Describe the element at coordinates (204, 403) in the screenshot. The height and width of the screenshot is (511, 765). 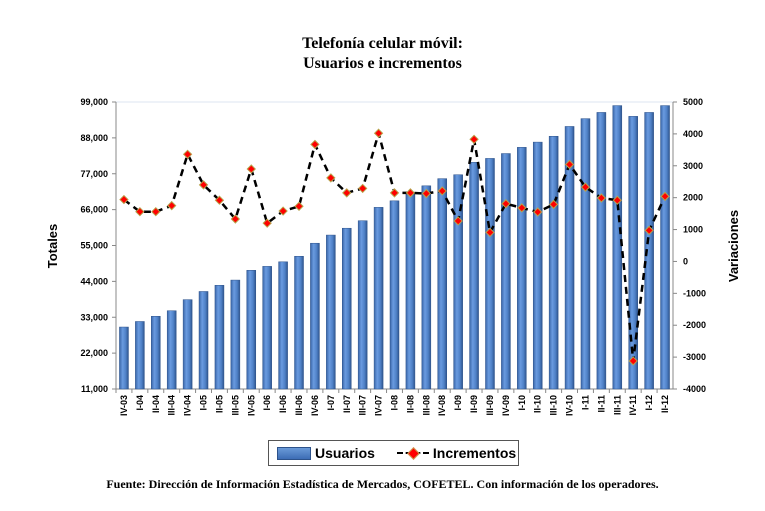
I see `x-tick-label: I-05` at that location.